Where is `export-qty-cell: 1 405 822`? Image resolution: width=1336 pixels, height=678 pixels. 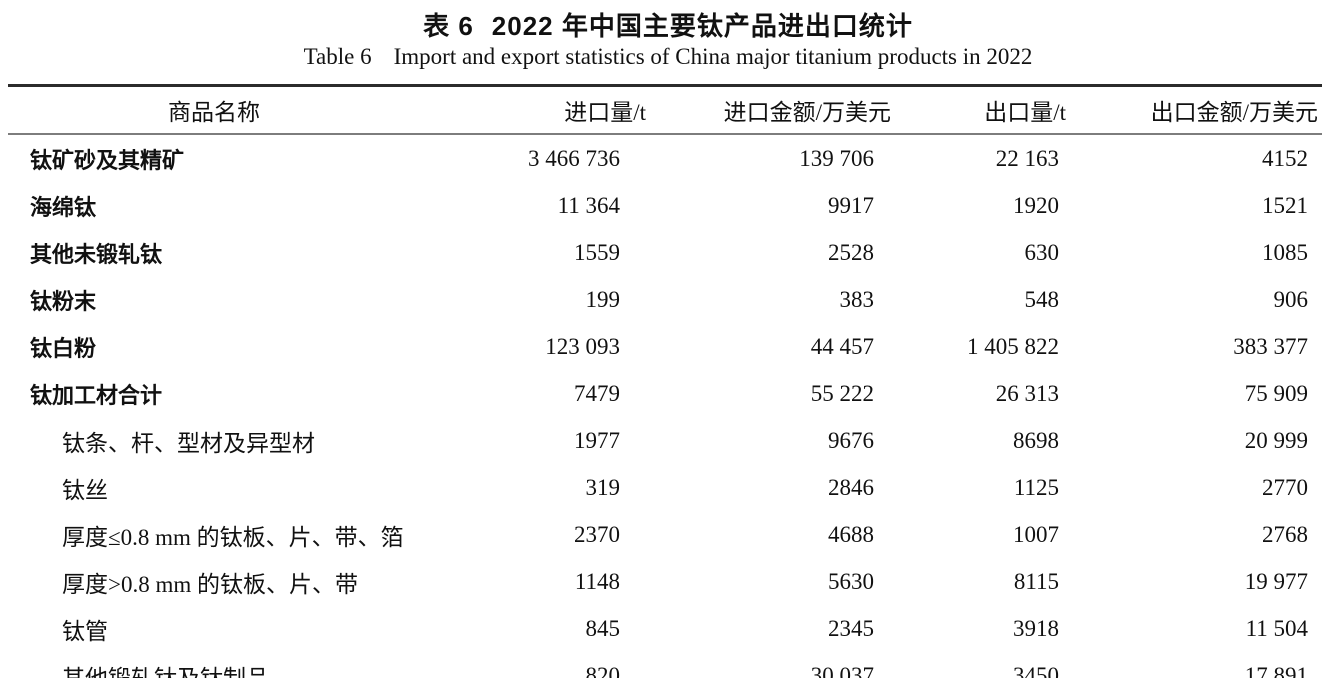 export-qty-cell: 1 405 822 is located at coordinates (1013, 346).